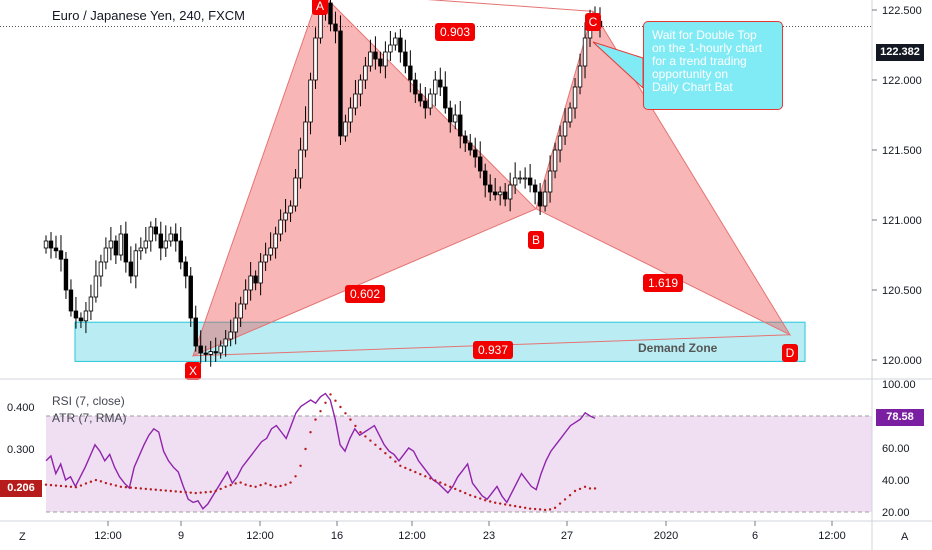 The height and width of the screenshot is (550, 932). What do you see at coordinates (593, 22) in the screenshot?
I see `point-label-C: C` at bounding box center [593, 22].